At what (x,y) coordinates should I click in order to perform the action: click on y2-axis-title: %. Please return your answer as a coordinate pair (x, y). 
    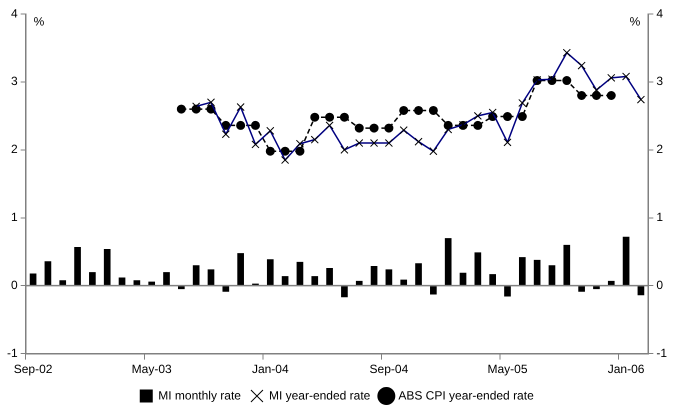
    Looking at the image, I should click on (635, 21).